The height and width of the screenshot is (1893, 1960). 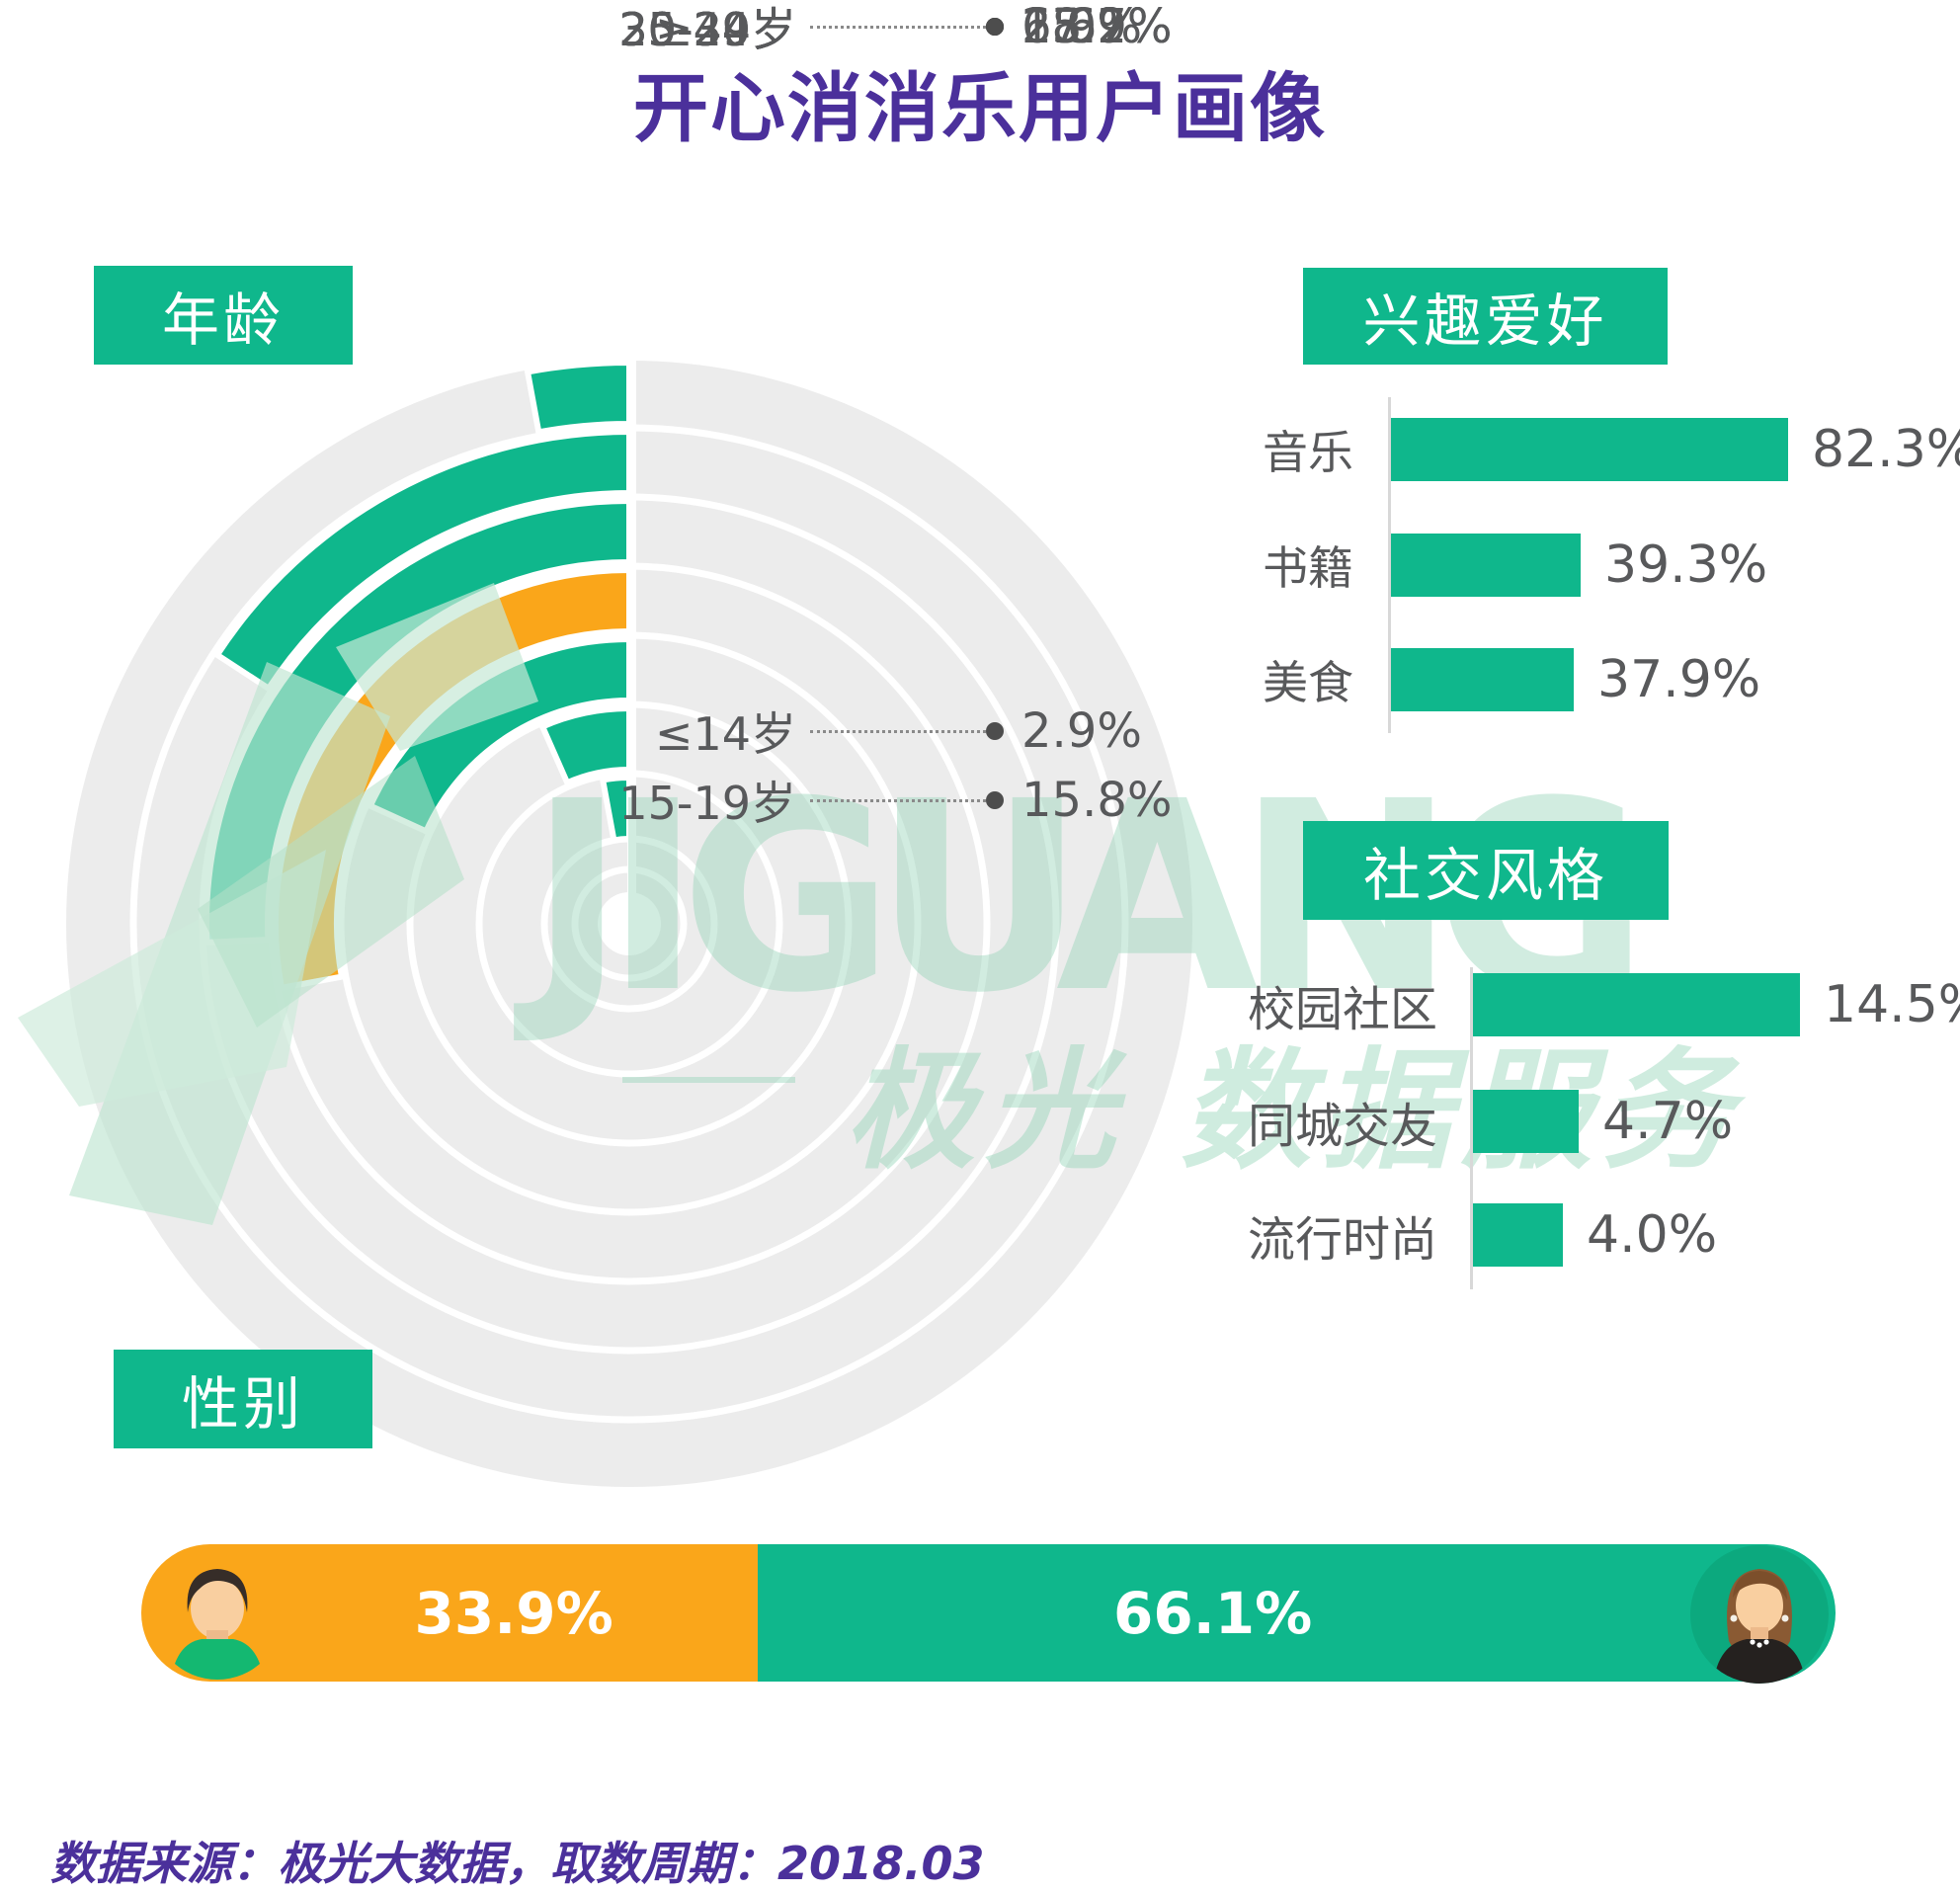 What do you see at coordinates (725, 29) in the screenshot?
I see `age-row-label: ≥40岁` at bounding box center [725, 29].